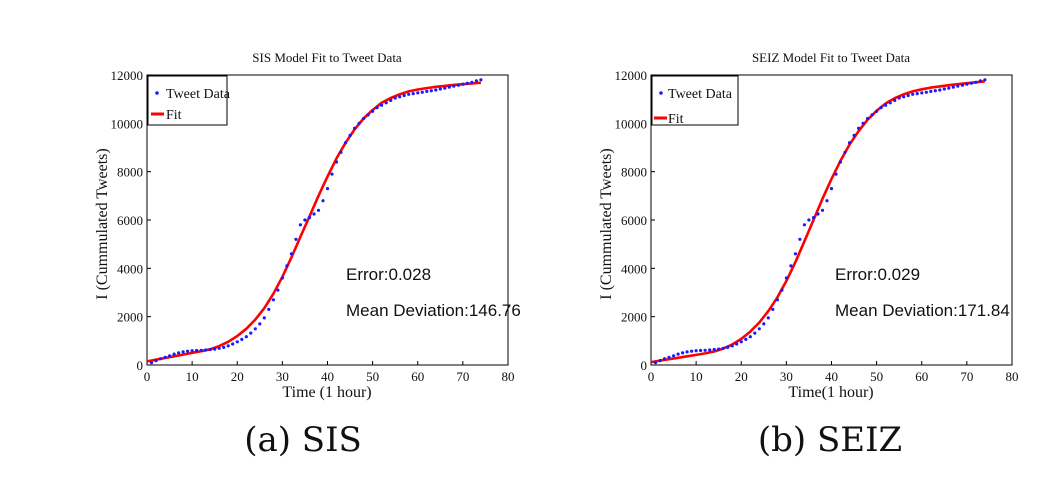  I want to click on y-tick-label: 2000, so click(130, 317).